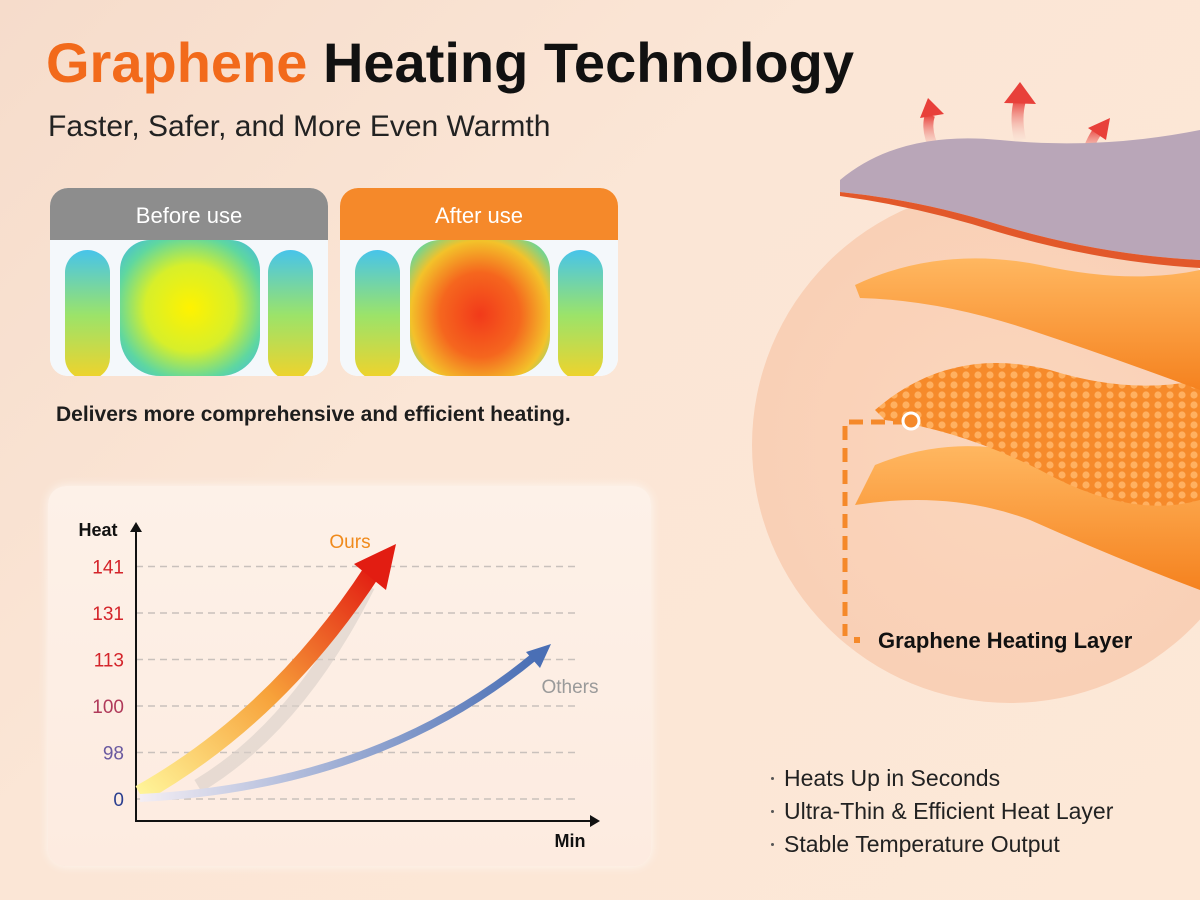  I want to click on feature-item: Heats Up in Seconds, so click(892, 778).